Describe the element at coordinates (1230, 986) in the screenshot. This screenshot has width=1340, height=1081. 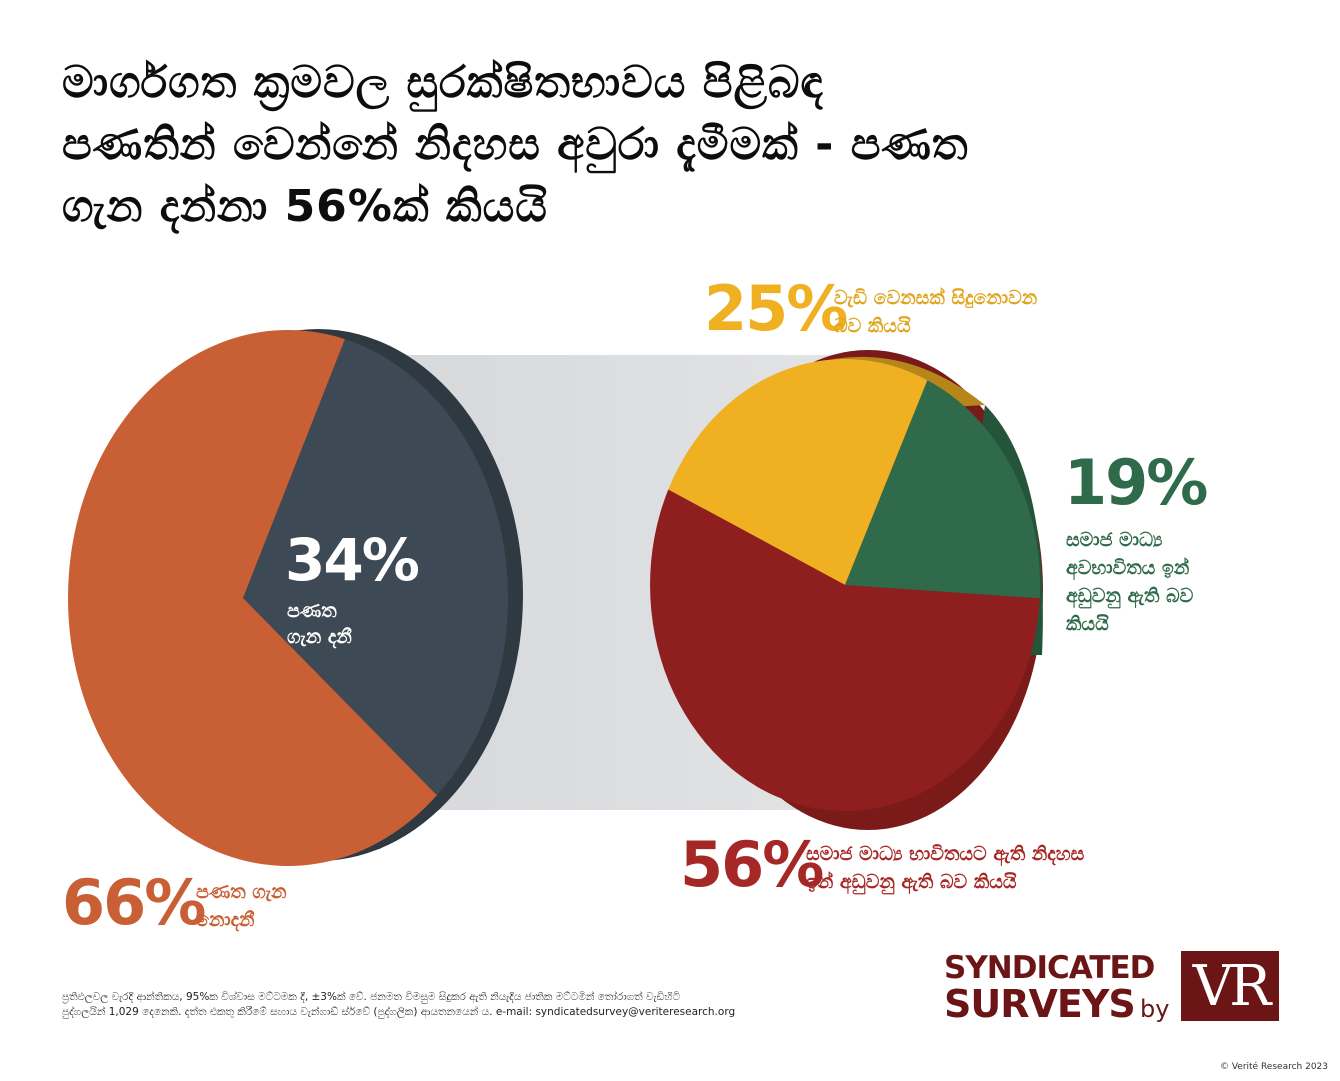
I see `vr-logo: VR` at that location.